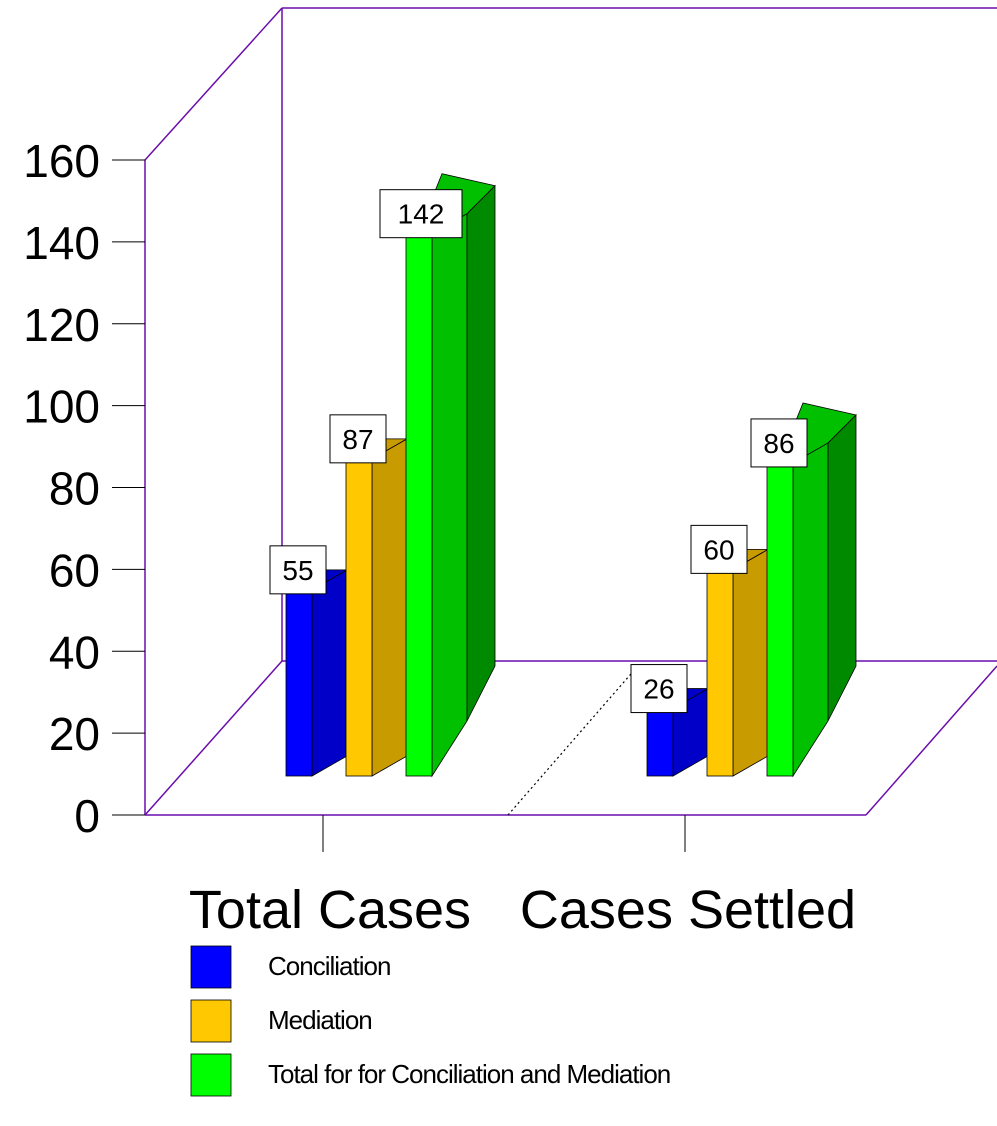 The image size is (997, 1126). I want to click on data-label: 55, so click(298, 570).